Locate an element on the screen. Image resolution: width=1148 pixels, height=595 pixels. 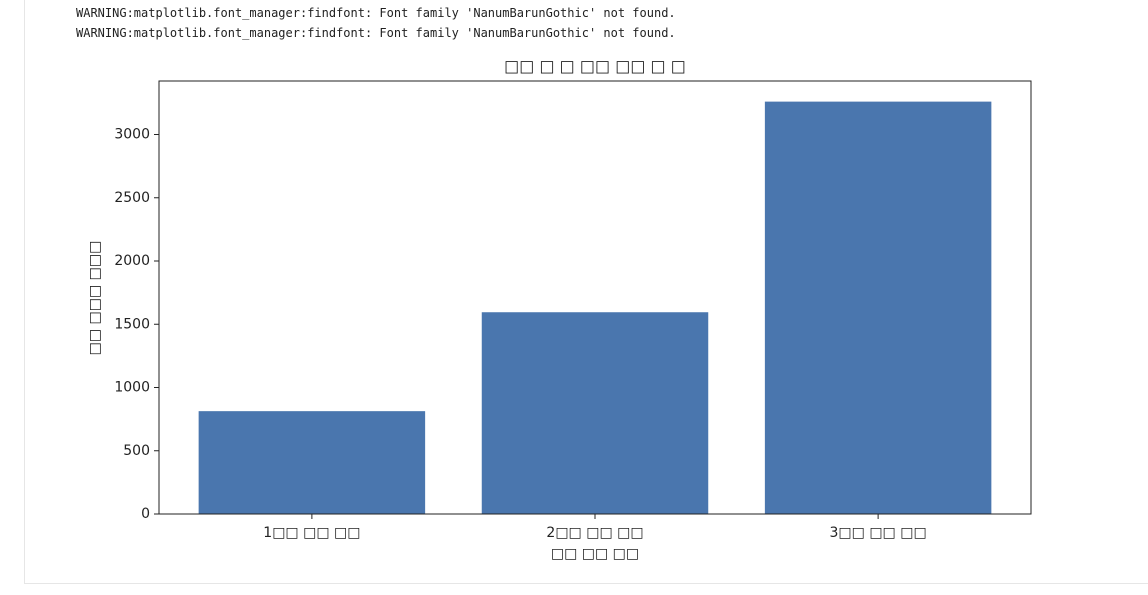
y-tick-label: 3000 is located at coordinates (132, 135).